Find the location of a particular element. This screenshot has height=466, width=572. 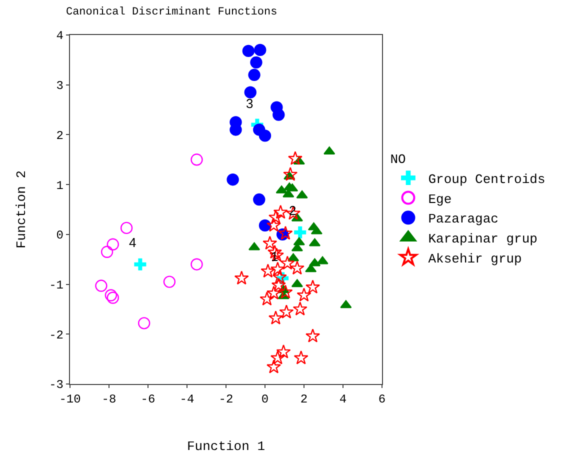

y-axis-title: Function 2 is located at coordinates (22, 209).